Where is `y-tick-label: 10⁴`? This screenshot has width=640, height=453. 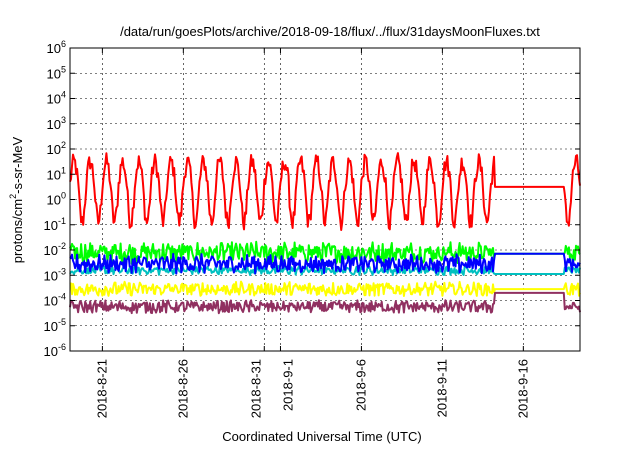
y-tick-label: 10⁴ is located at coordinates (56, 98).